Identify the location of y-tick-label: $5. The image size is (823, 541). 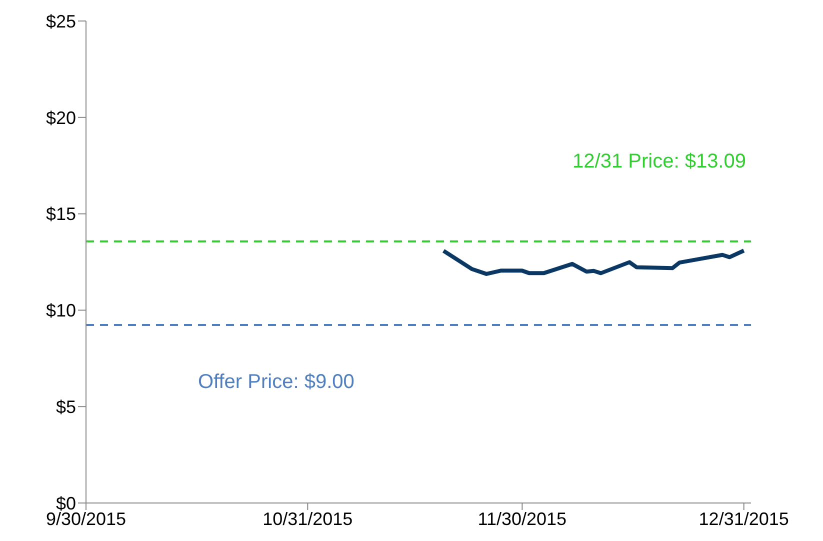
(66, 406).